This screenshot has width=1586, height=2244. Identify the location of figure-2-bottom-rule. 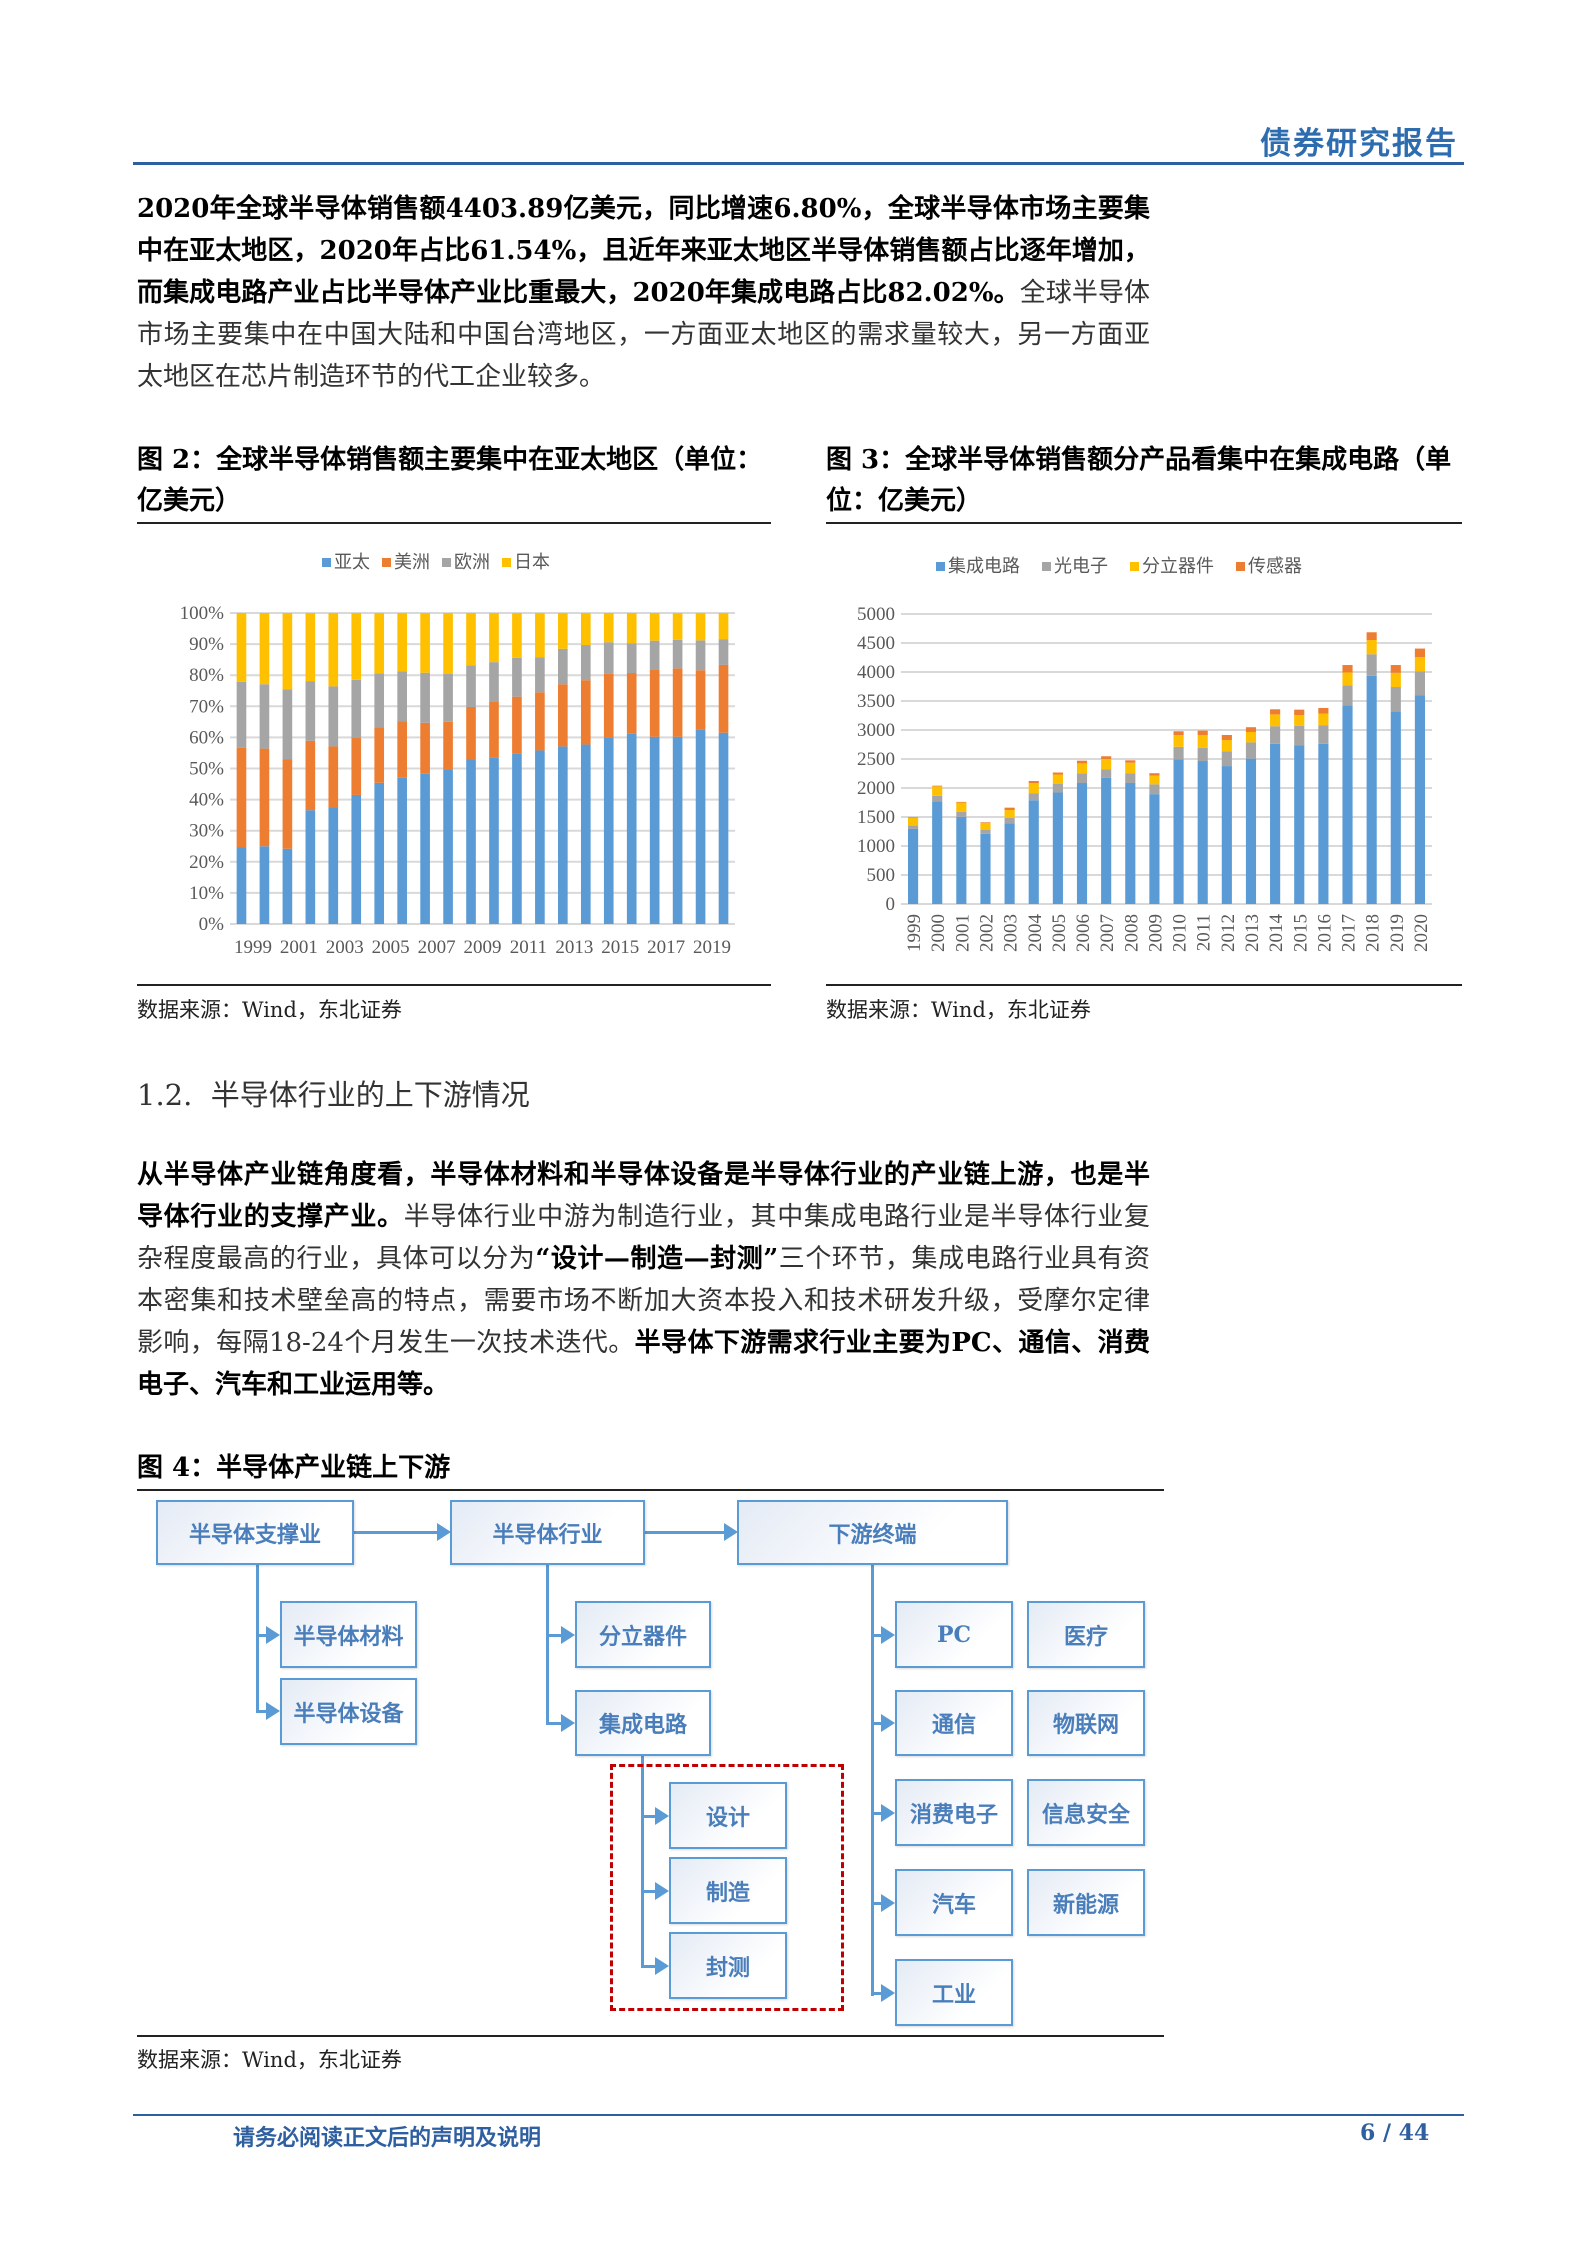
(454, 985).